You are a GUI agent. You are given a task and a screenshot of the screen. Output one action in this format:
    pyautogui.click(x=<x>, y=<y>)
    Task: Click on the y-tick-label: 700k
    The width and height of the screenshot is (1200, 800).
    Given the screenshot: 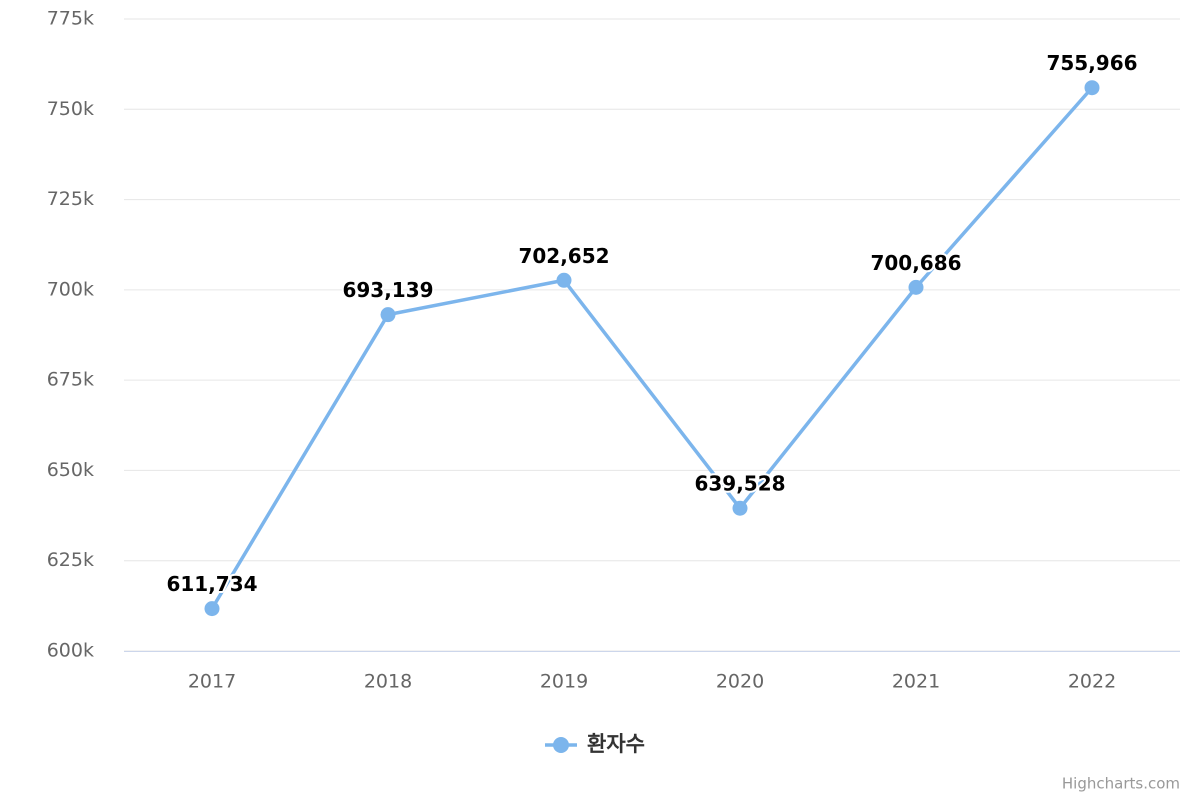 What is the action you would take?
    pyautogui.click(x=70, y=289)
    